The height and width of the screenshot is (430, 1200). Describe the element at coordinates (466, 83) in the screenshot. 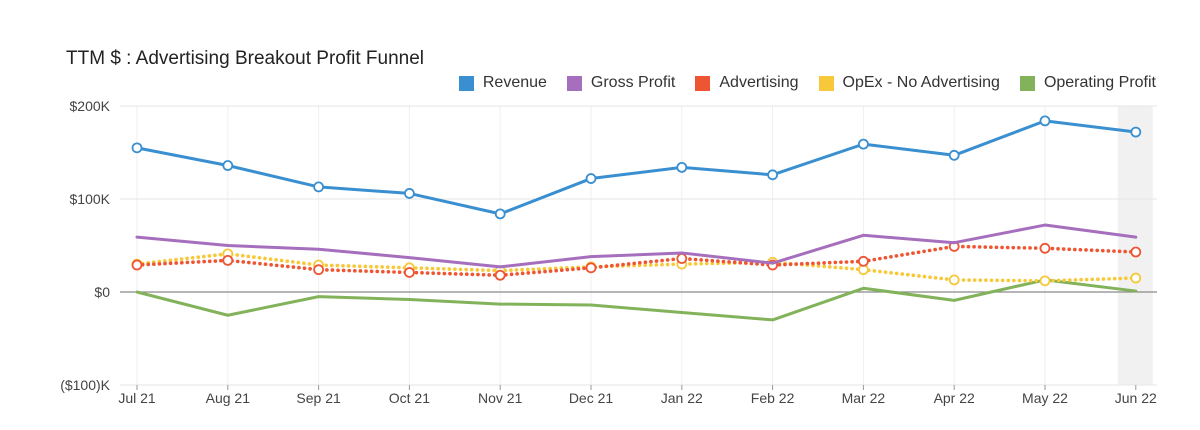

I see `legend-swatch-revenue` at that location.